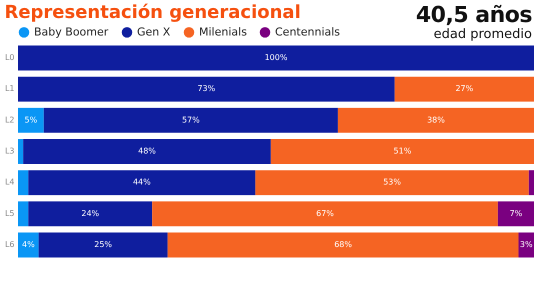 The image size is (538, 285). I want to click on data-label: 73%, so click(206, 89).